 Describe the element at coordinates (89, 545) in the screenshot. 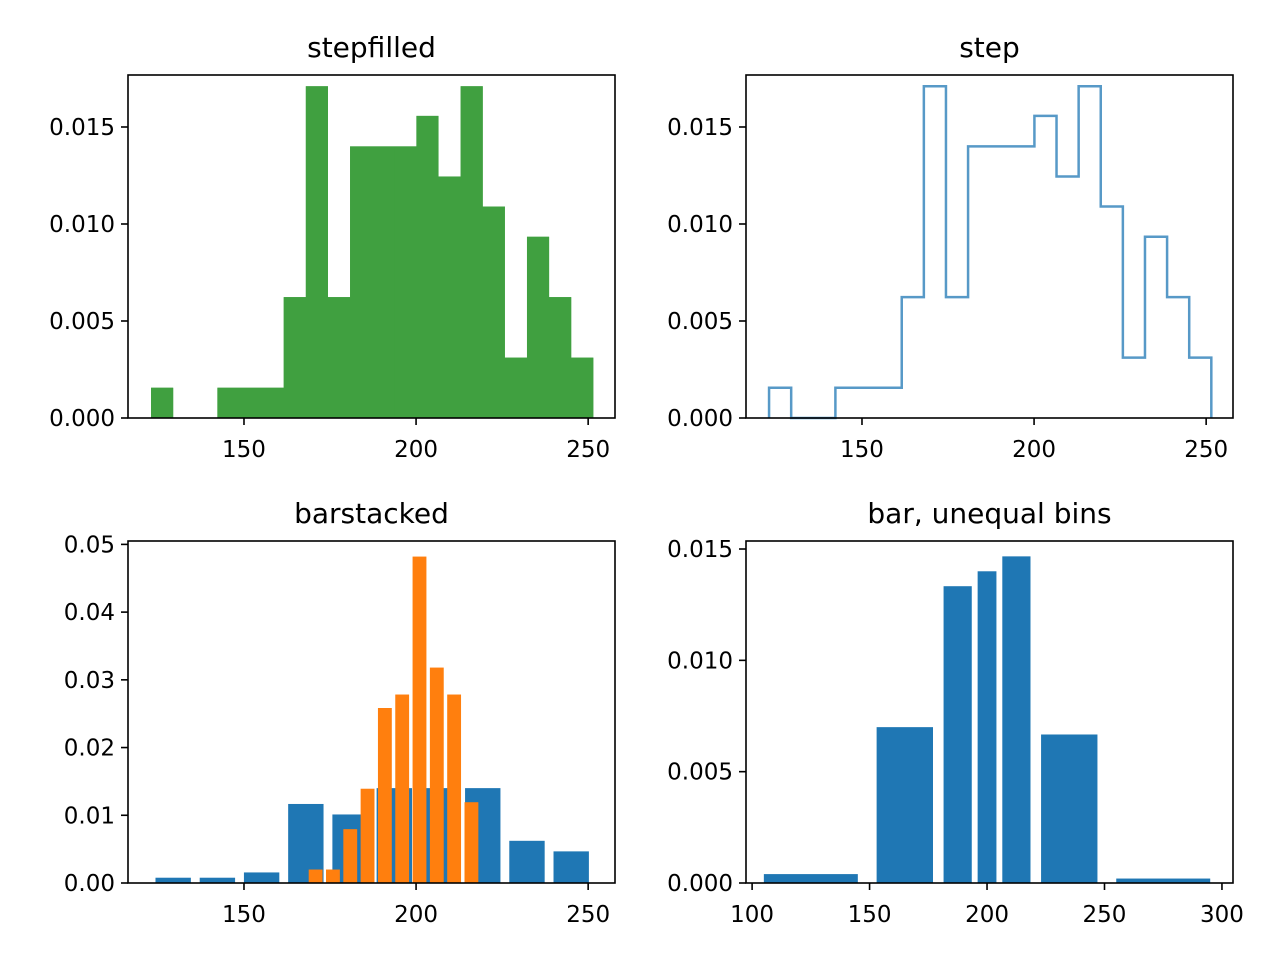

I see `y-tick-label: 0.05` at that location.